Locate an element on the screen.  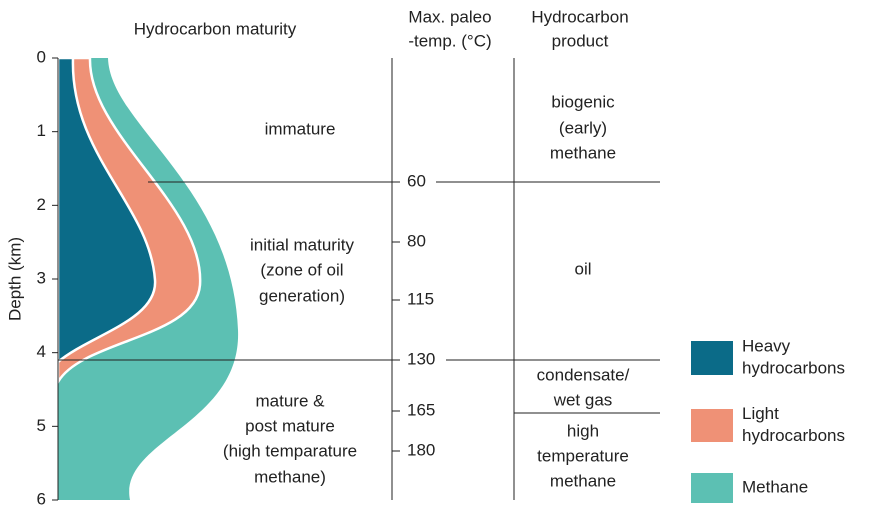
axis-title: Depth (km) is located at coordinates (14, 279).